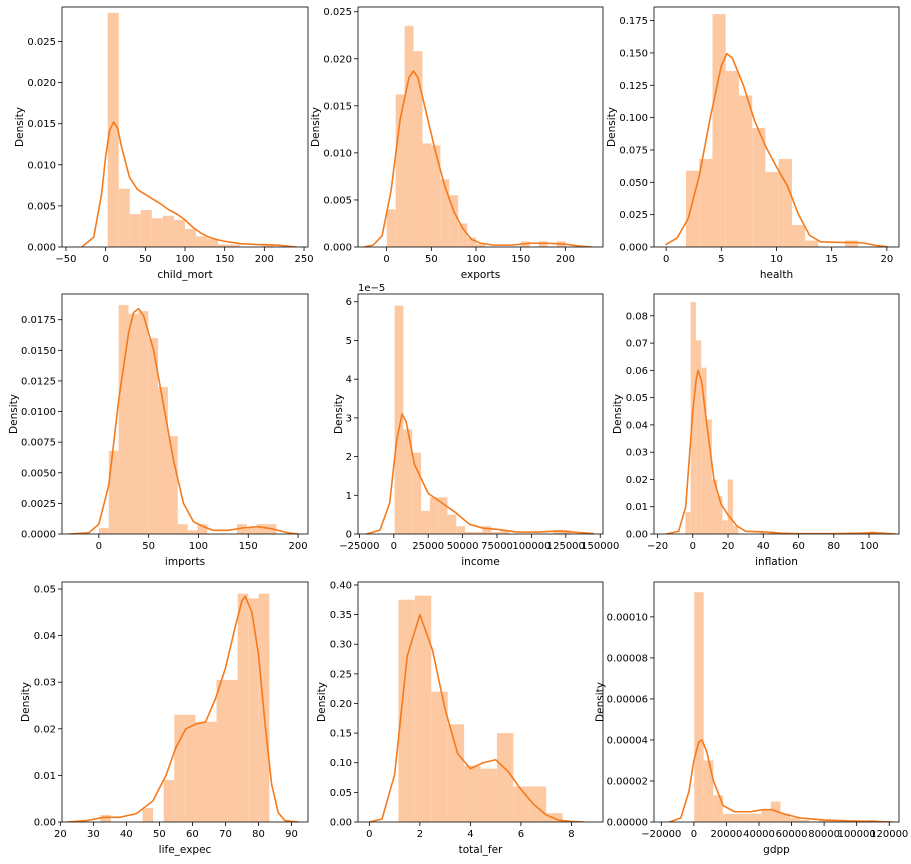 Image resolution: width=911 pixels, height=864 pixels. Describe the element at coordinates (727, 834) in the screenshot. I see `x-tick-label: 20000` at that location.